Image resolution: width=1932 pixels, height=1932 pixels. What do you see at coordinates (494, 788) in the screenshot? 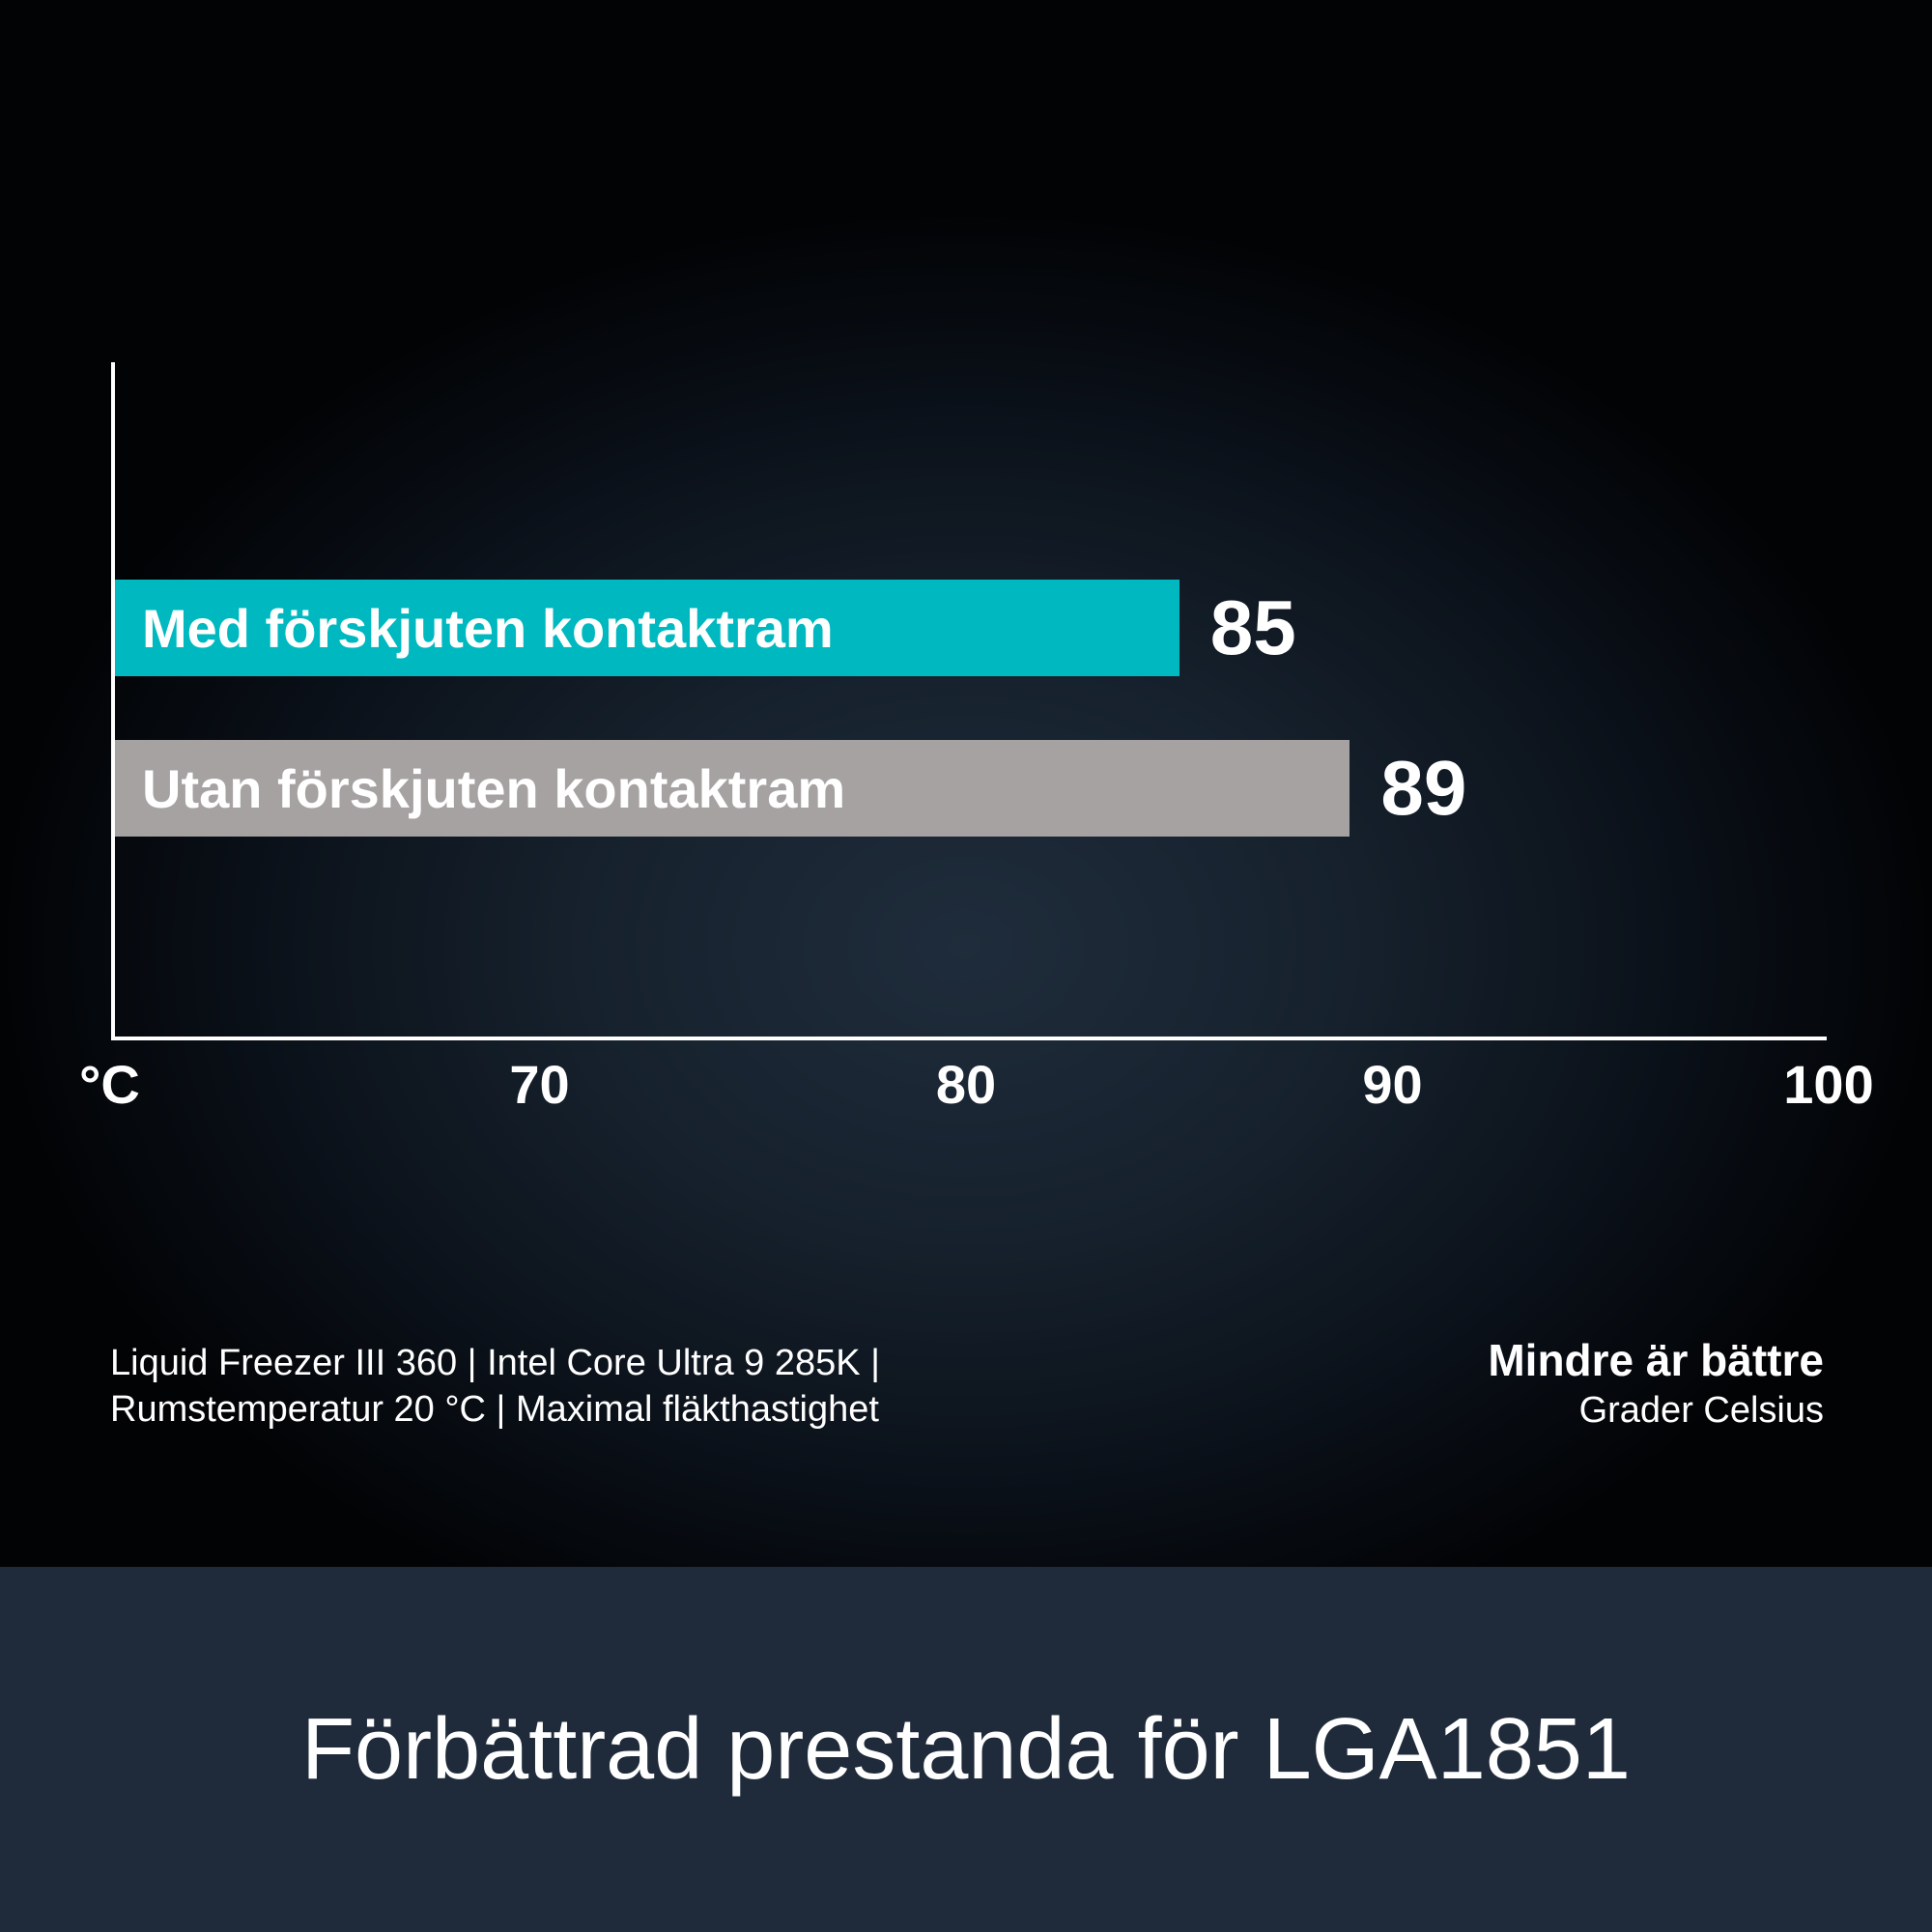
I see `bar-label-utan: Utan förskjuten kontaktram` at bounding box center [494, 788].